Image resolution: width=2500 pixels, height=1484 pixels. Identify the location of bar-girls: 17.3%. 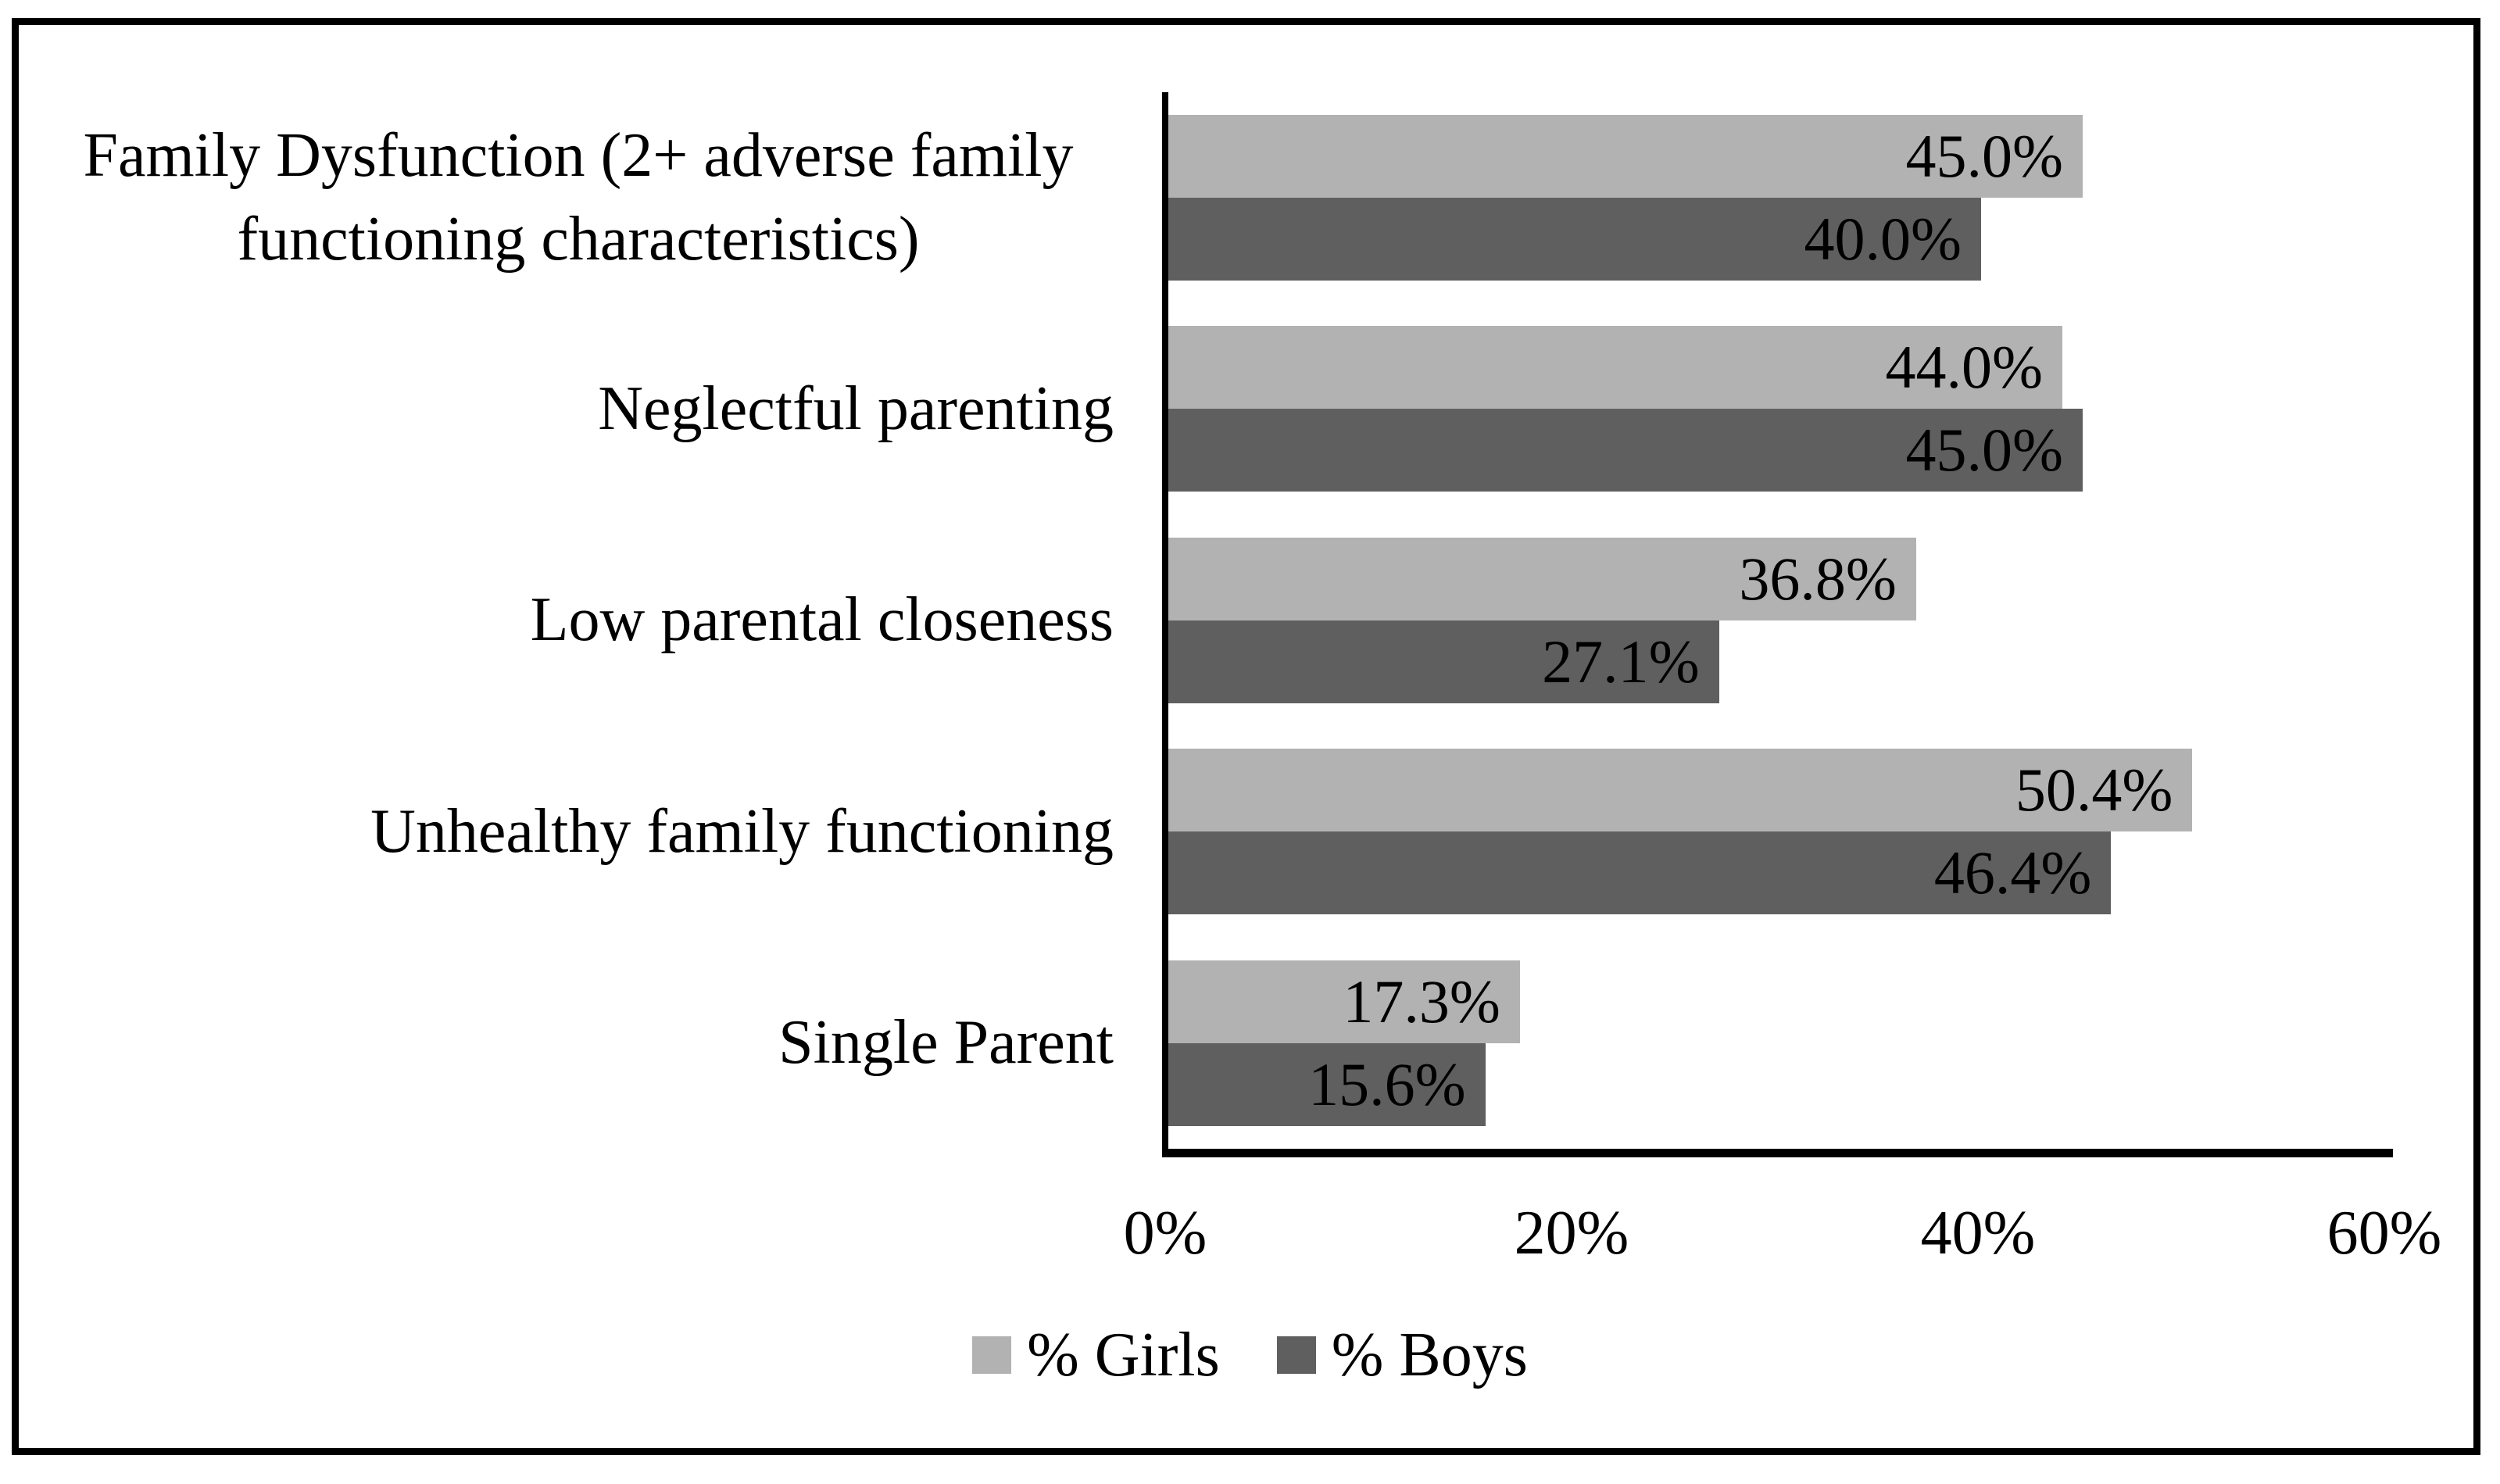
(1344, 1001).